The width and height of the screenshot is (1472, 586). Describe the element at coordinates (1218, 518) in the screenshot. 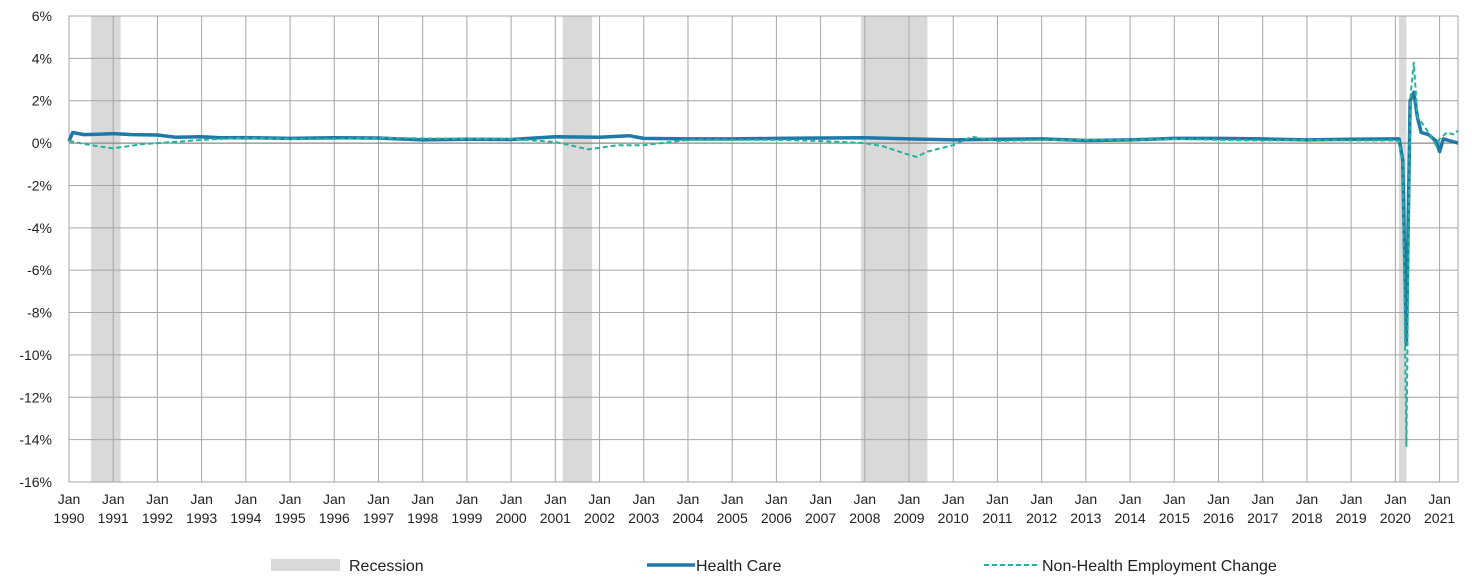

I see `x-tick-year: 2016` at that location.